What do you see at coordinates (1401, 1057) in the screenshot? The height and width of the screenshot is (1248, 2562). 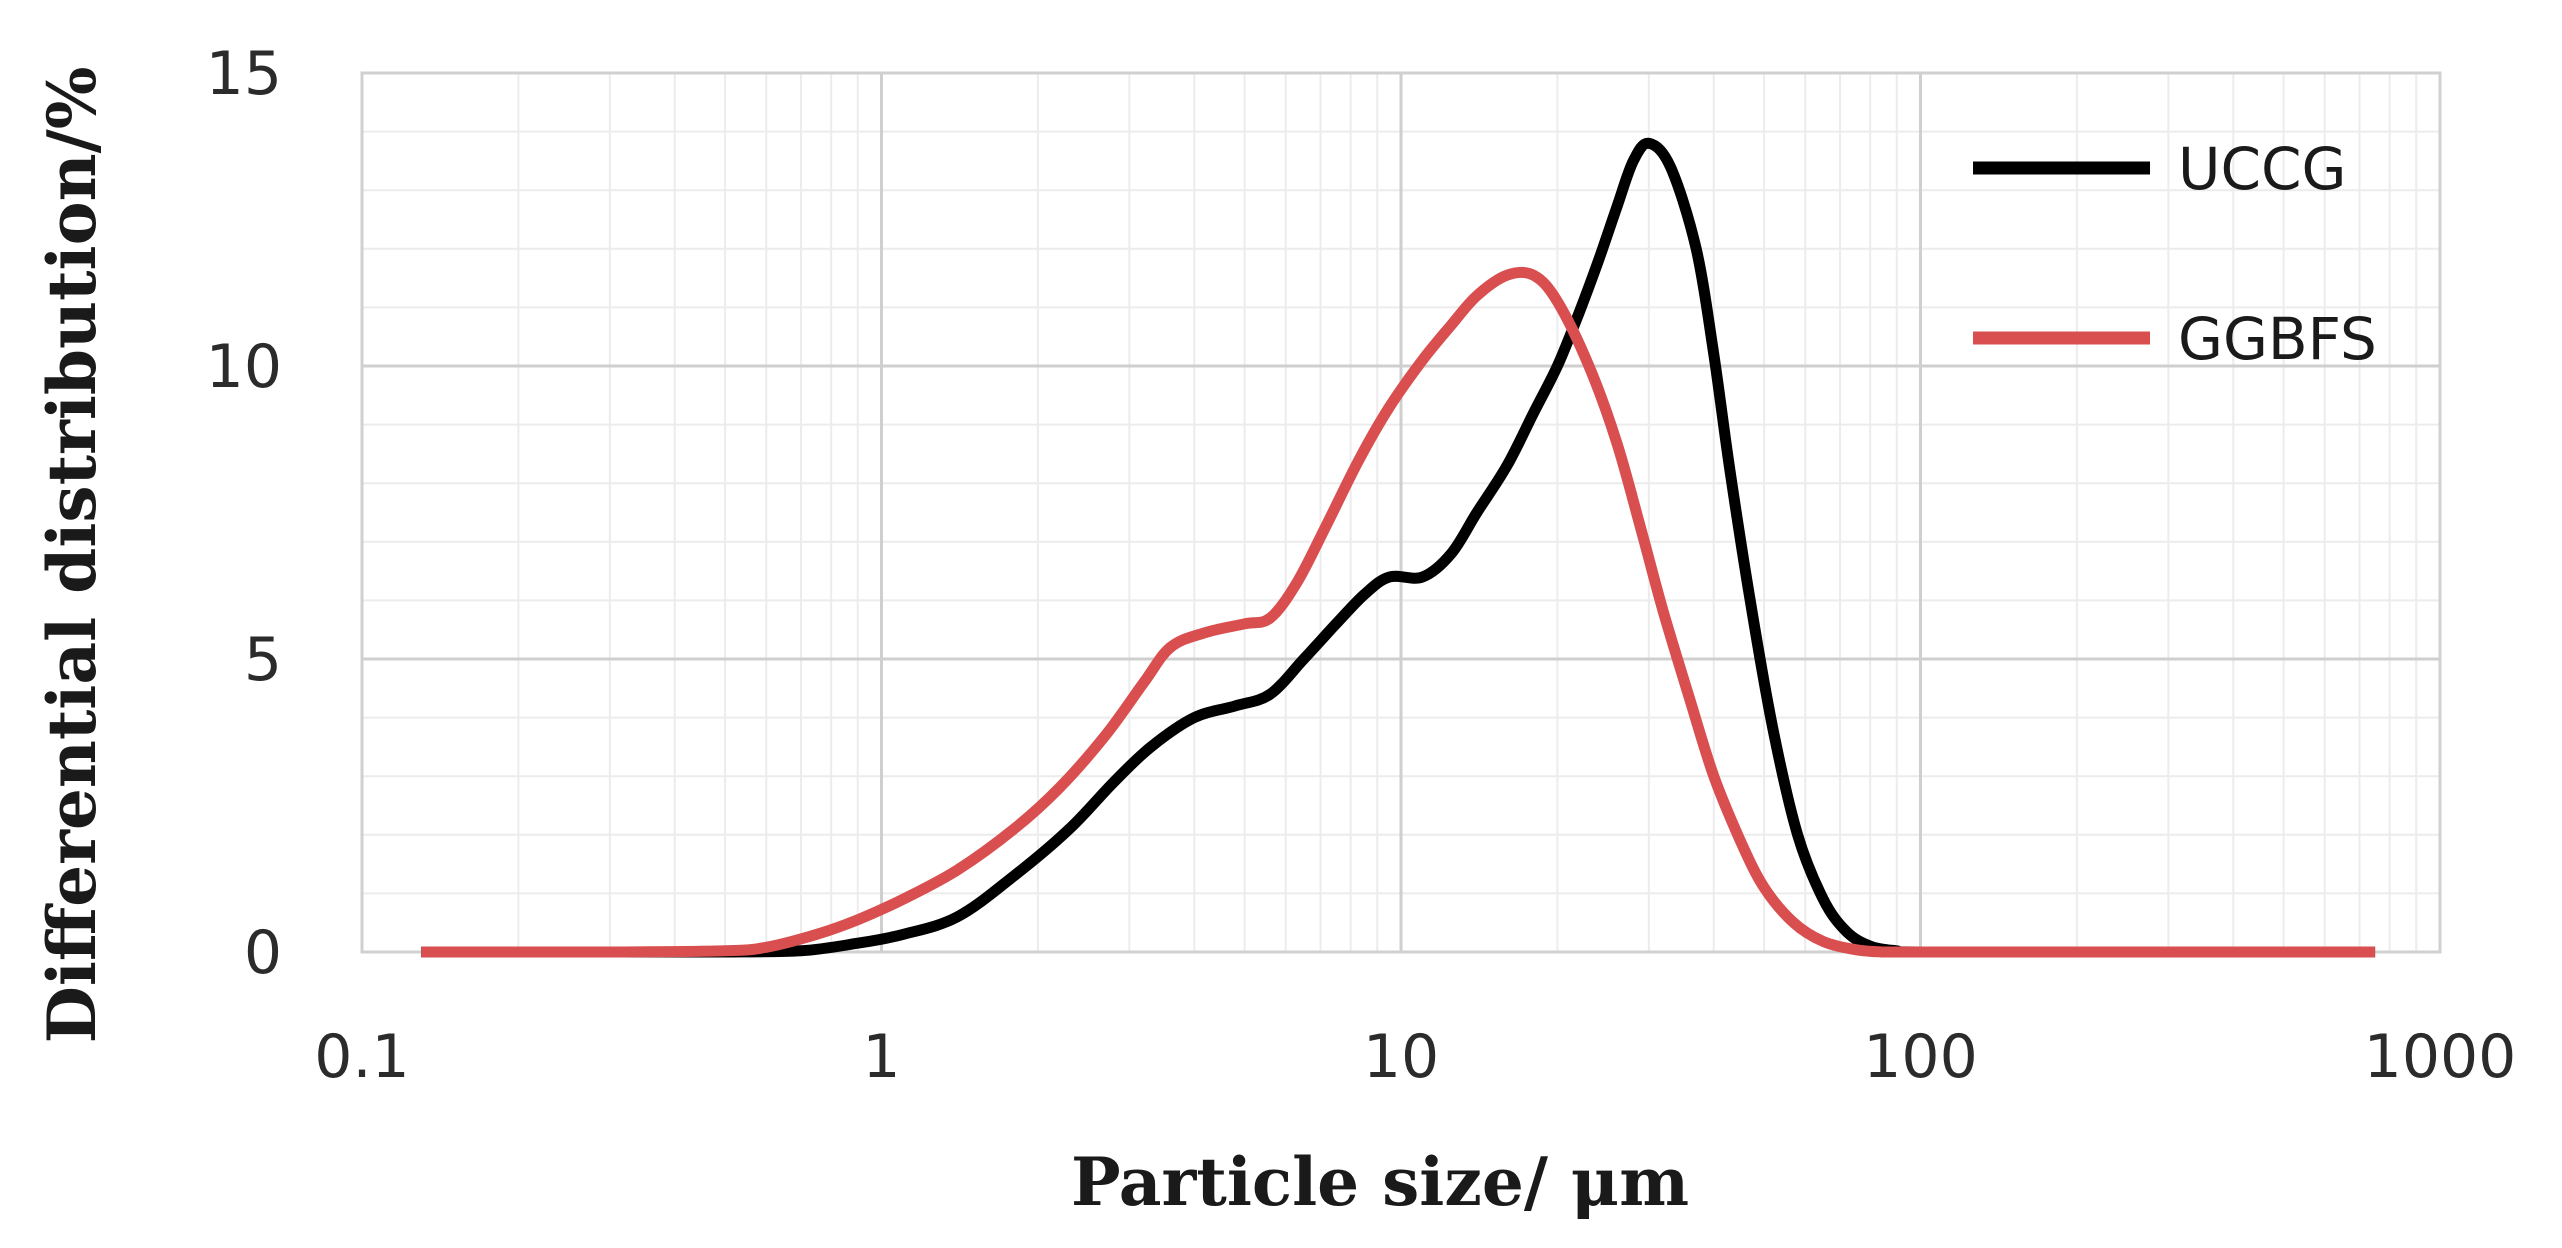 I see `x-tick-label: 10` at bounding box center [1401, 1057].